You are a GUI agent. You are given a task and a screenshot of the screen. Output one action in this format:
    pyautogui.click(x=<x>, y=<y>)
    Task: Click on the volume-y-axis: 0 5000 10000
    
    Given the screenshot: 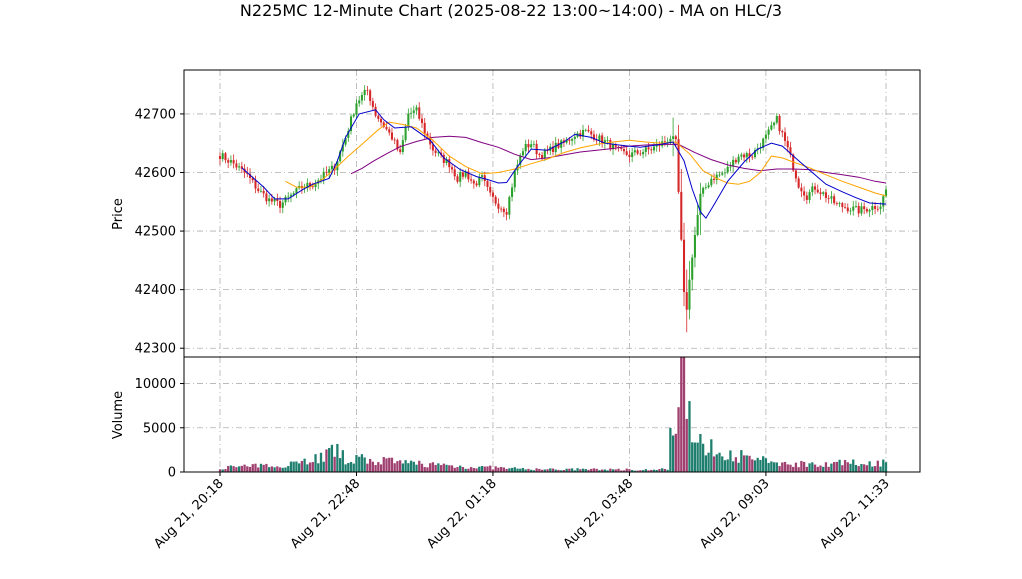 What is the action you would take?
    pyautogui.click(x=159, y=429)
    